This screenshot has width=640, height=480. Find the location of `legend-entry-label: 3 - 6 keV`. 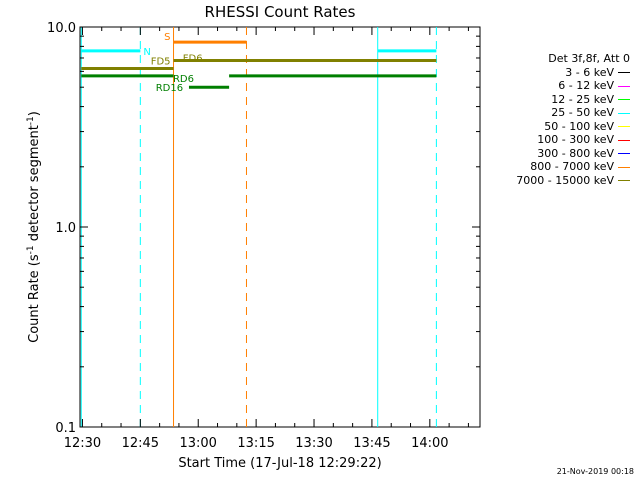

legend-entry-label: 3 - 6 keV is located at coordinates (589, 72).